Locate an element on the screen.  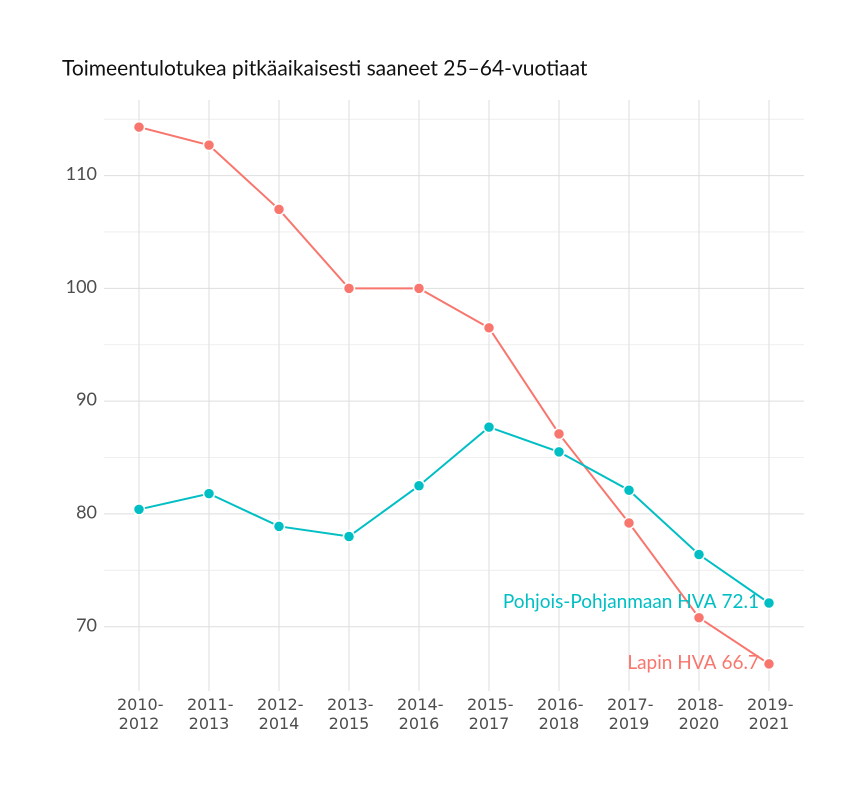
x-tick-label: 2010-2012 is located at coordinates (140, 714).